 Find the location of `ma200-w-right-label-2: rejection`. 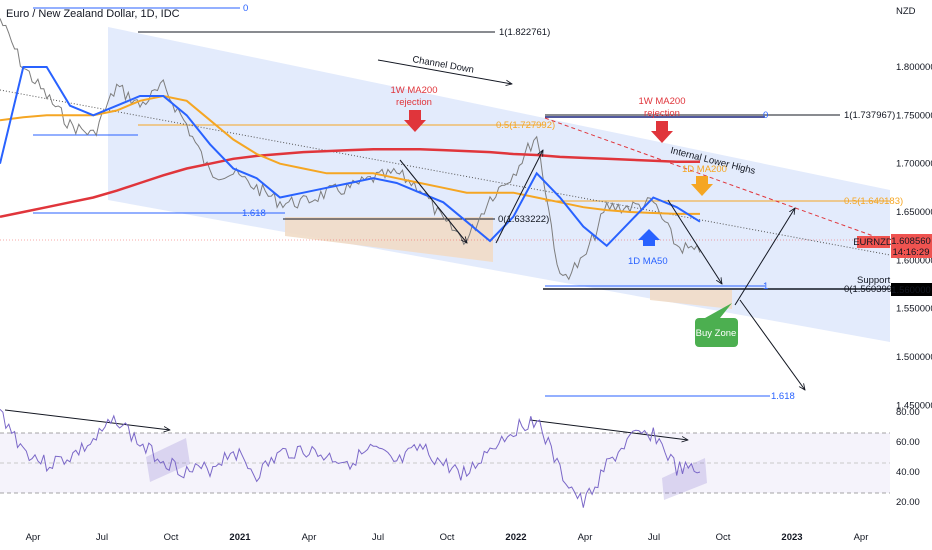

ma200-w-right-label-2: rejection is located at coordinates (662, 113).